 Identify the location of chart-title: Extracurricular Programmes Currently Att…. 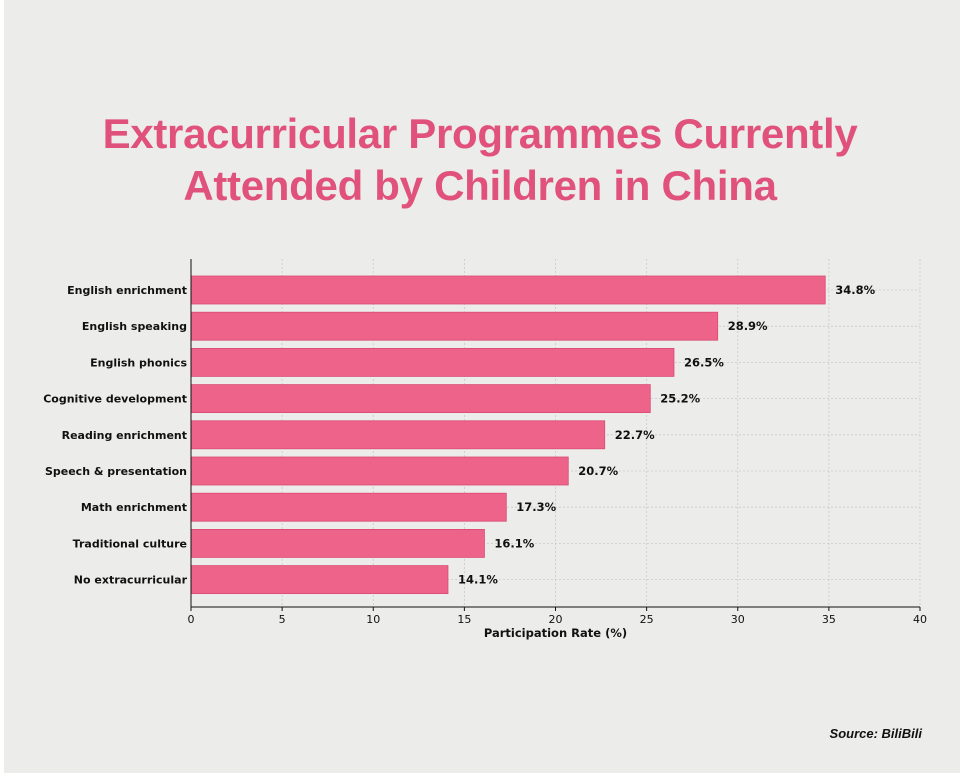
(480, 160).